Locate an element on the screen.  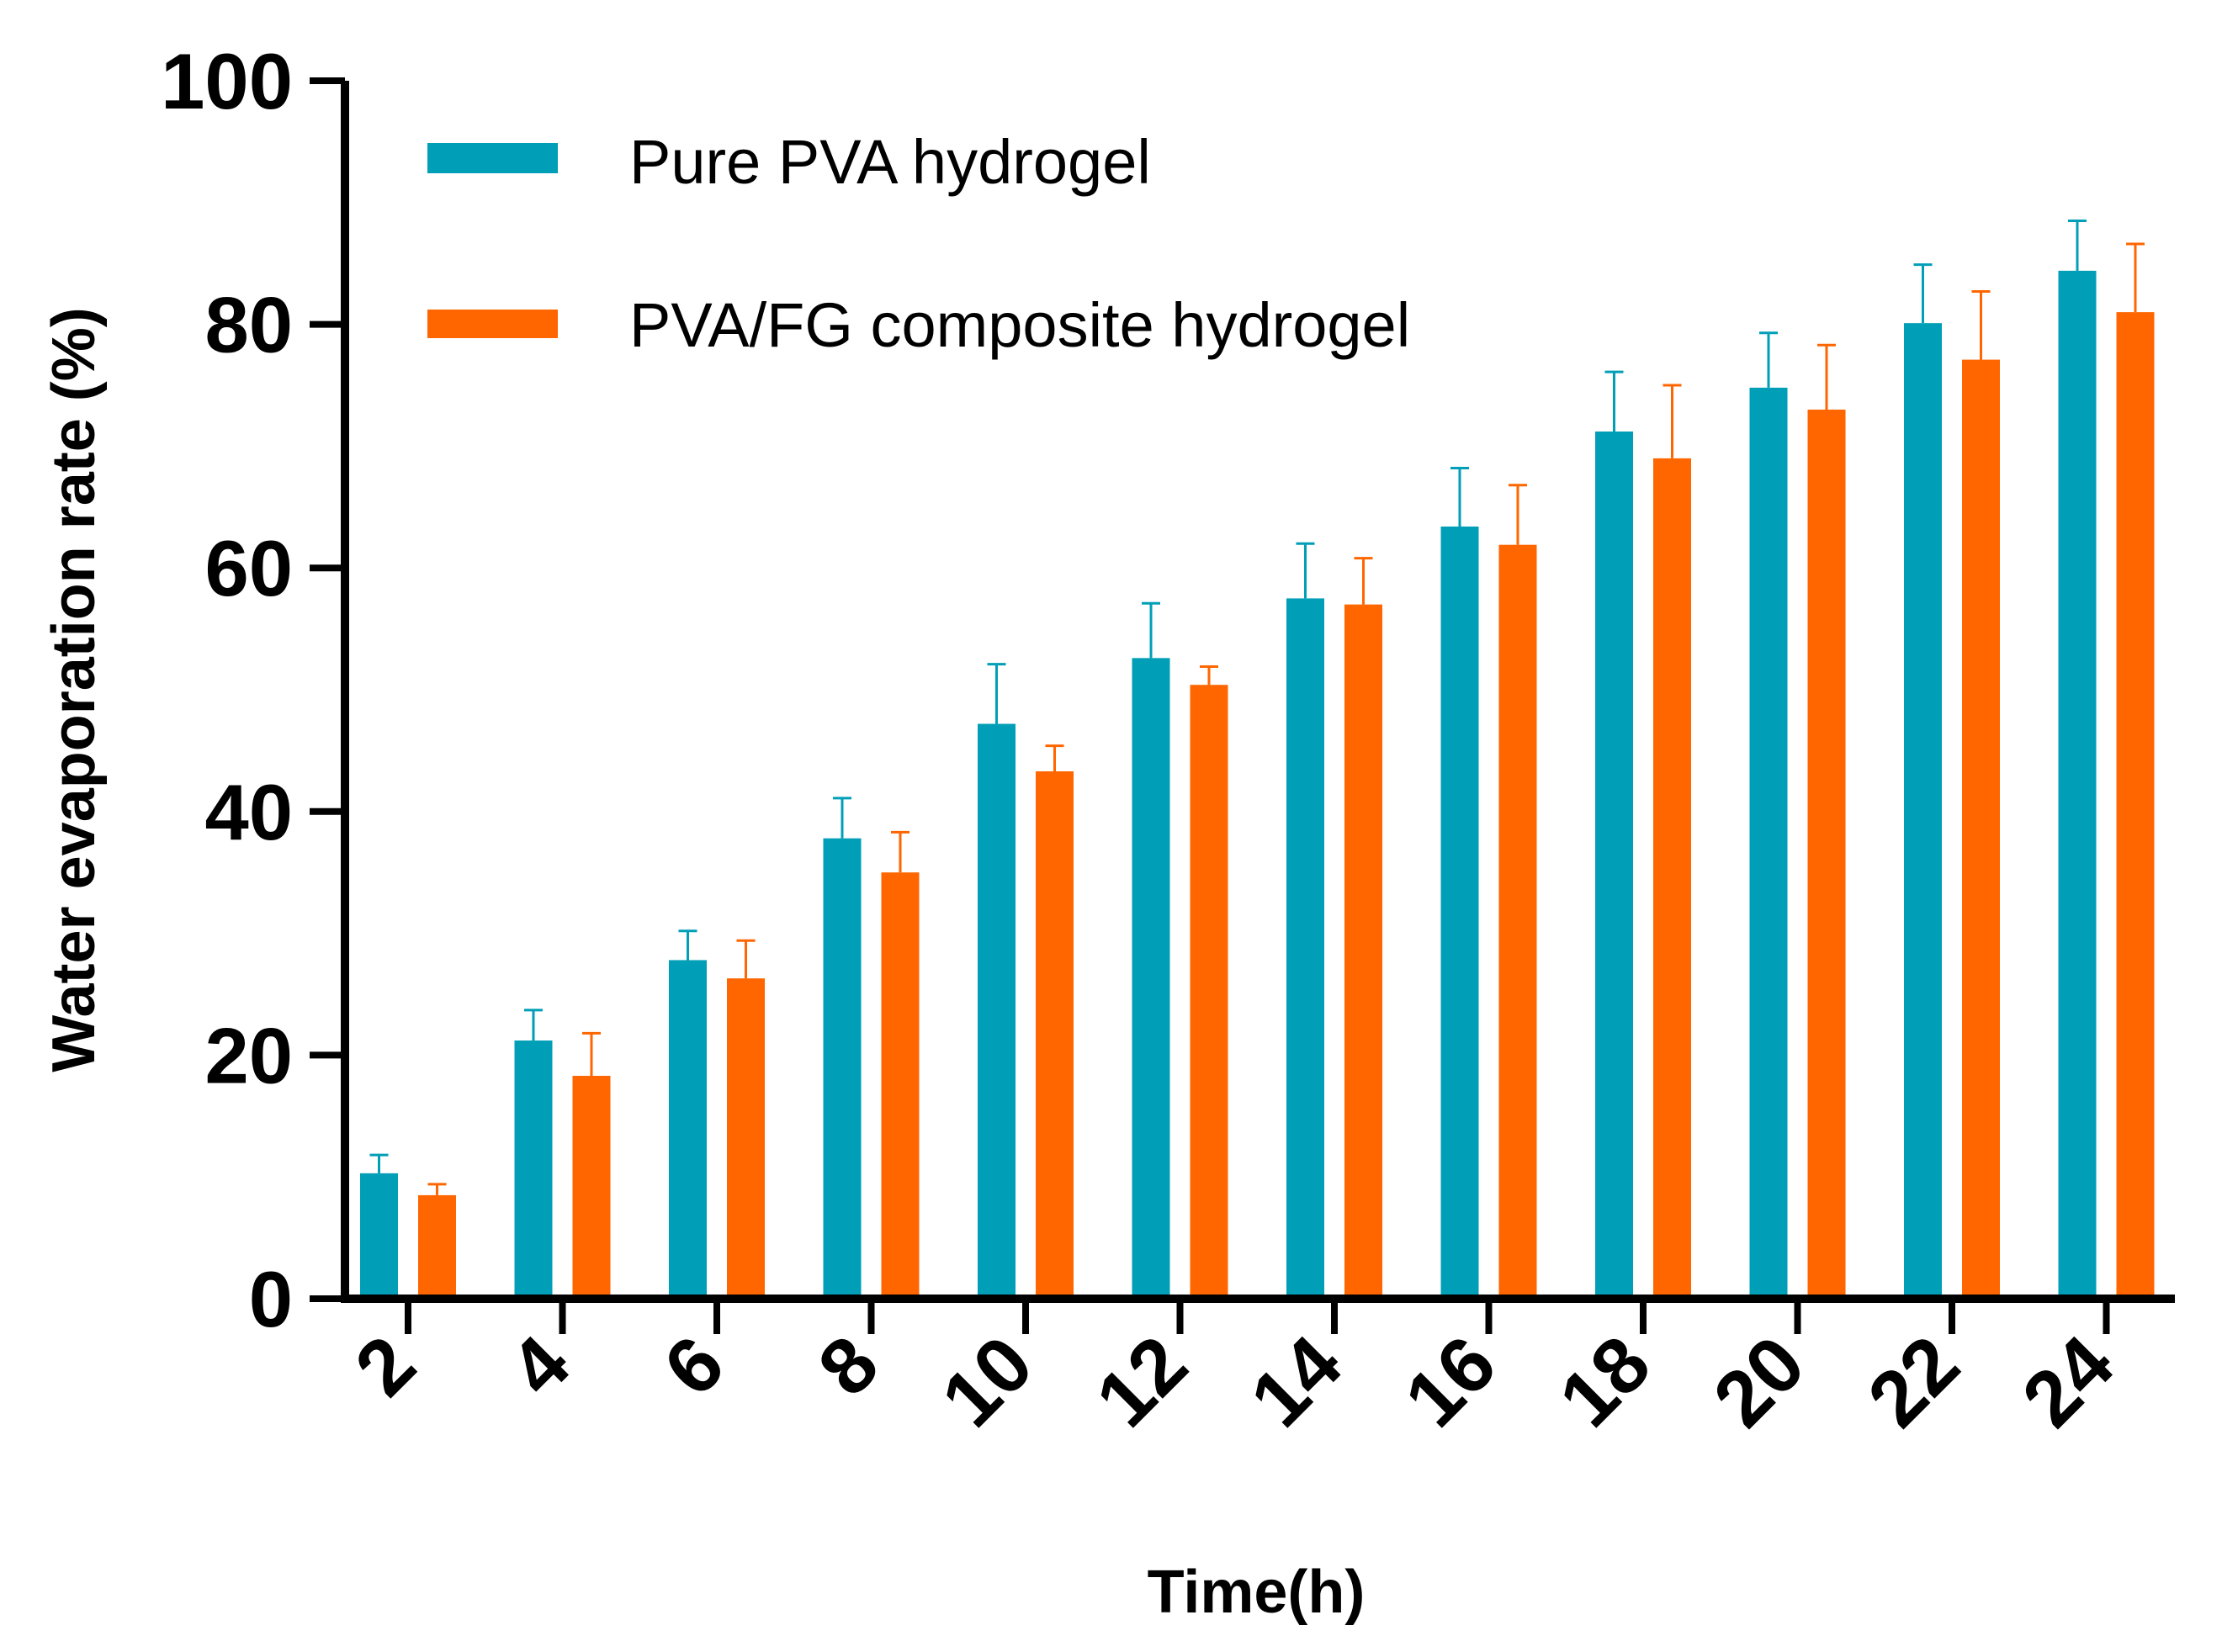
x-axis-title: Time(h) is located at coordinates (1257, 1592).